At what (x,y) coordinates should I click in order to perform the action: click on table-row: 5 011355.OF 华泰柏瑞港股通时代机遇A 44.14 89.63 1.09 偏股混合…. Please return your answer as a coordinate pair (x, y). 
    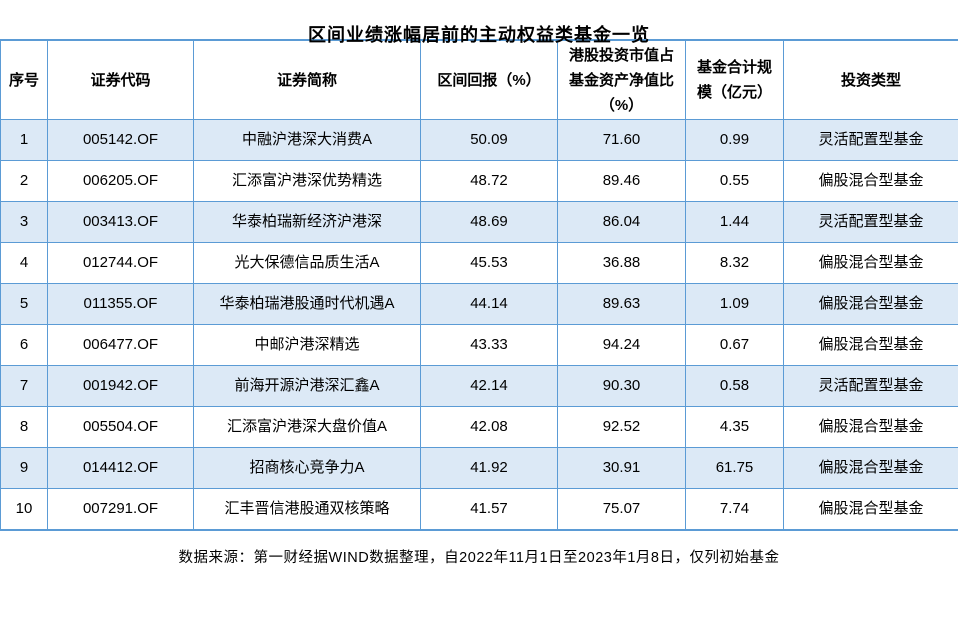
    Looking at the image, I should click on (479, 304).